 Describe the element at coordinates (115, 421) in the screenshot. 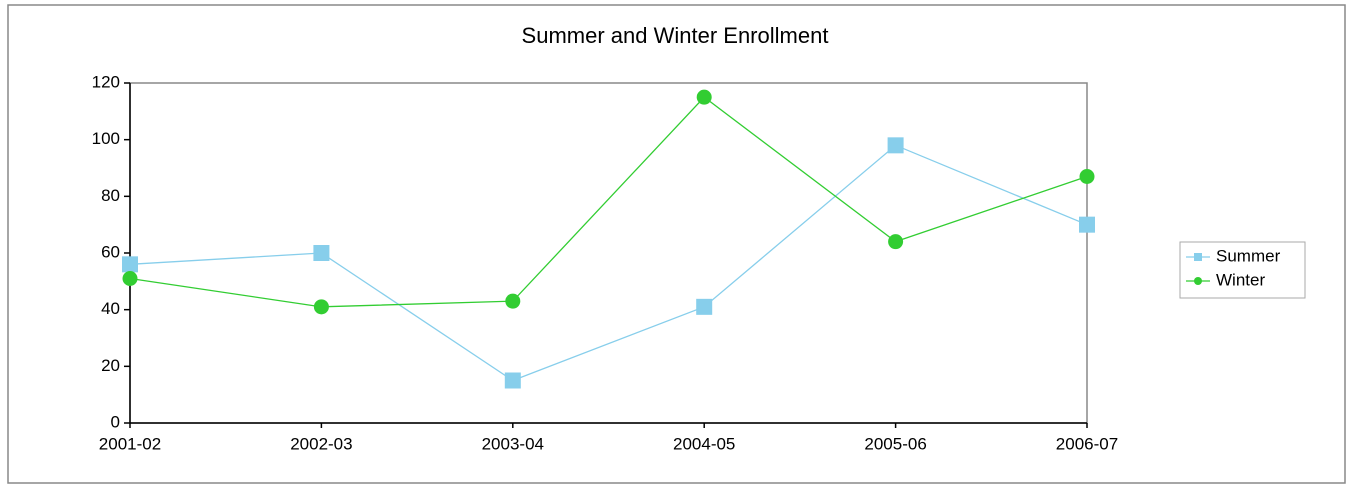

I see `y-tick-label: 0` at that location.